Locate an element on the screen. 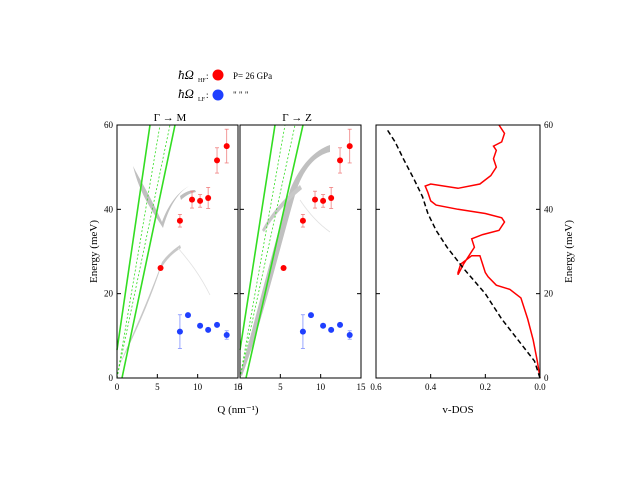 The width and height of the screenshot is (627, 485). legend-hf-symbol: ħΩ is located at coordinates (186, 74).